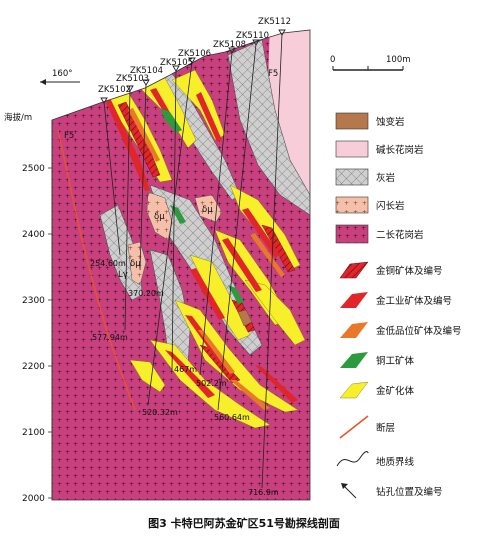  Describe the element at coordinates (395, 391) in the screenshot. I see `legend-label: 金矿化体` at that location.